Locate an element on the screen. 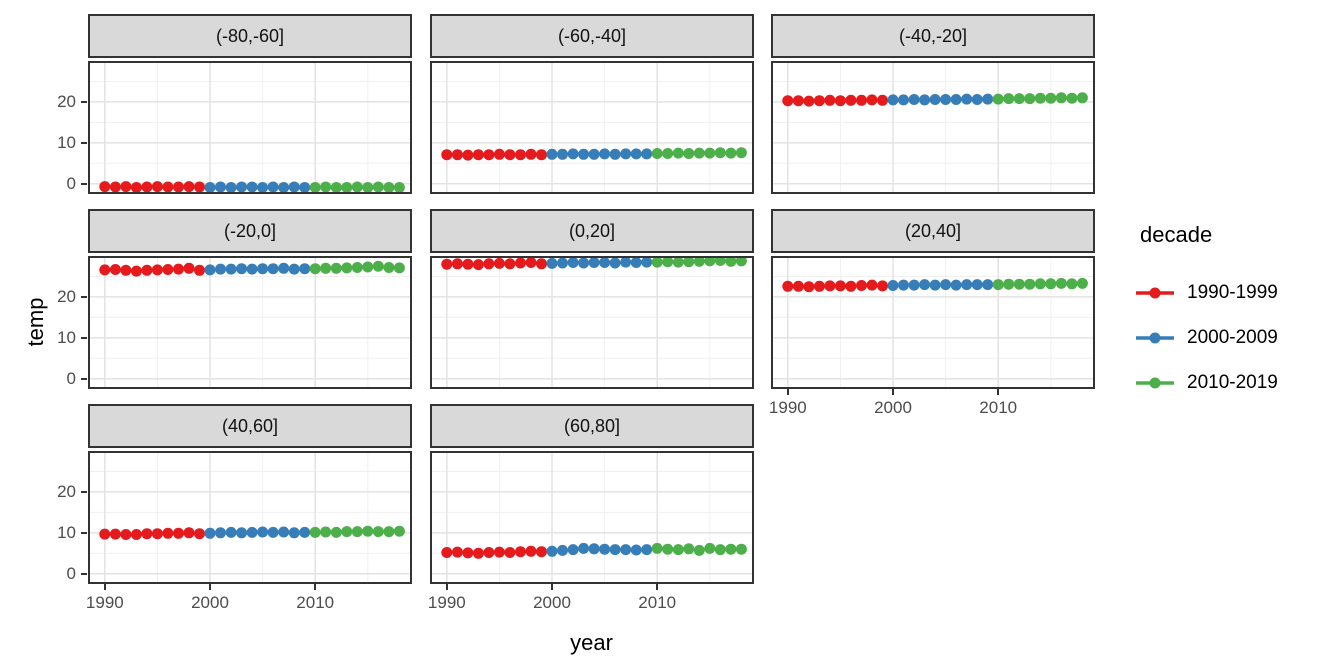 The image size is (1344, 672). facet-strip-label: (0,20] is located at coordinates (592, 230).